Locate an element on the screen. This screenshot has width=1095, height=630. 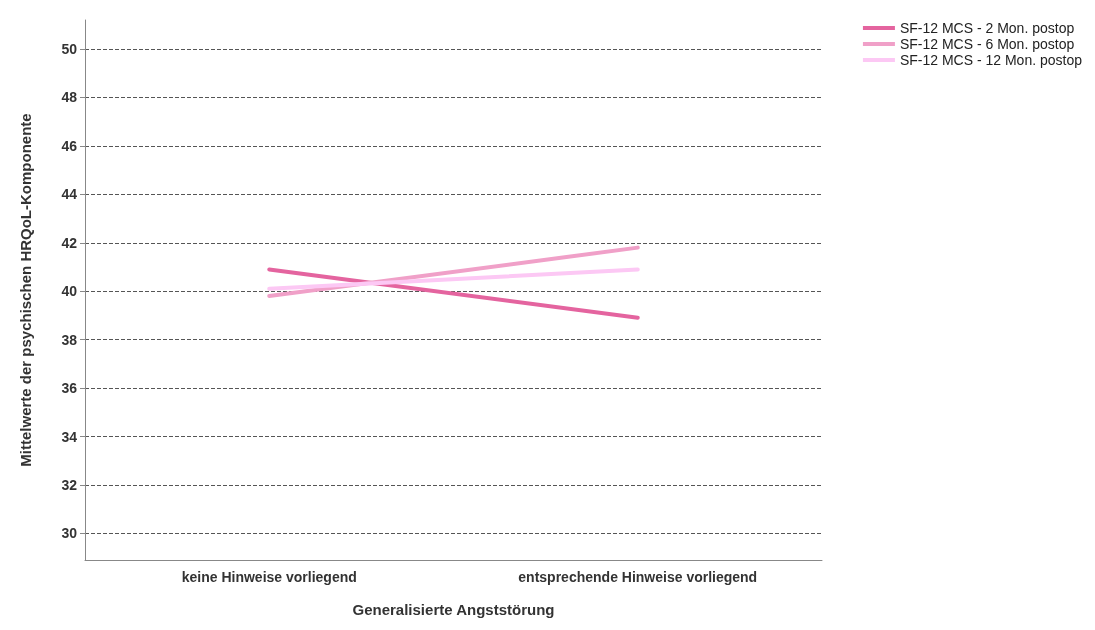
x-tick-label: keine Hinweise vorliegend is located at coordinates (269, 577).